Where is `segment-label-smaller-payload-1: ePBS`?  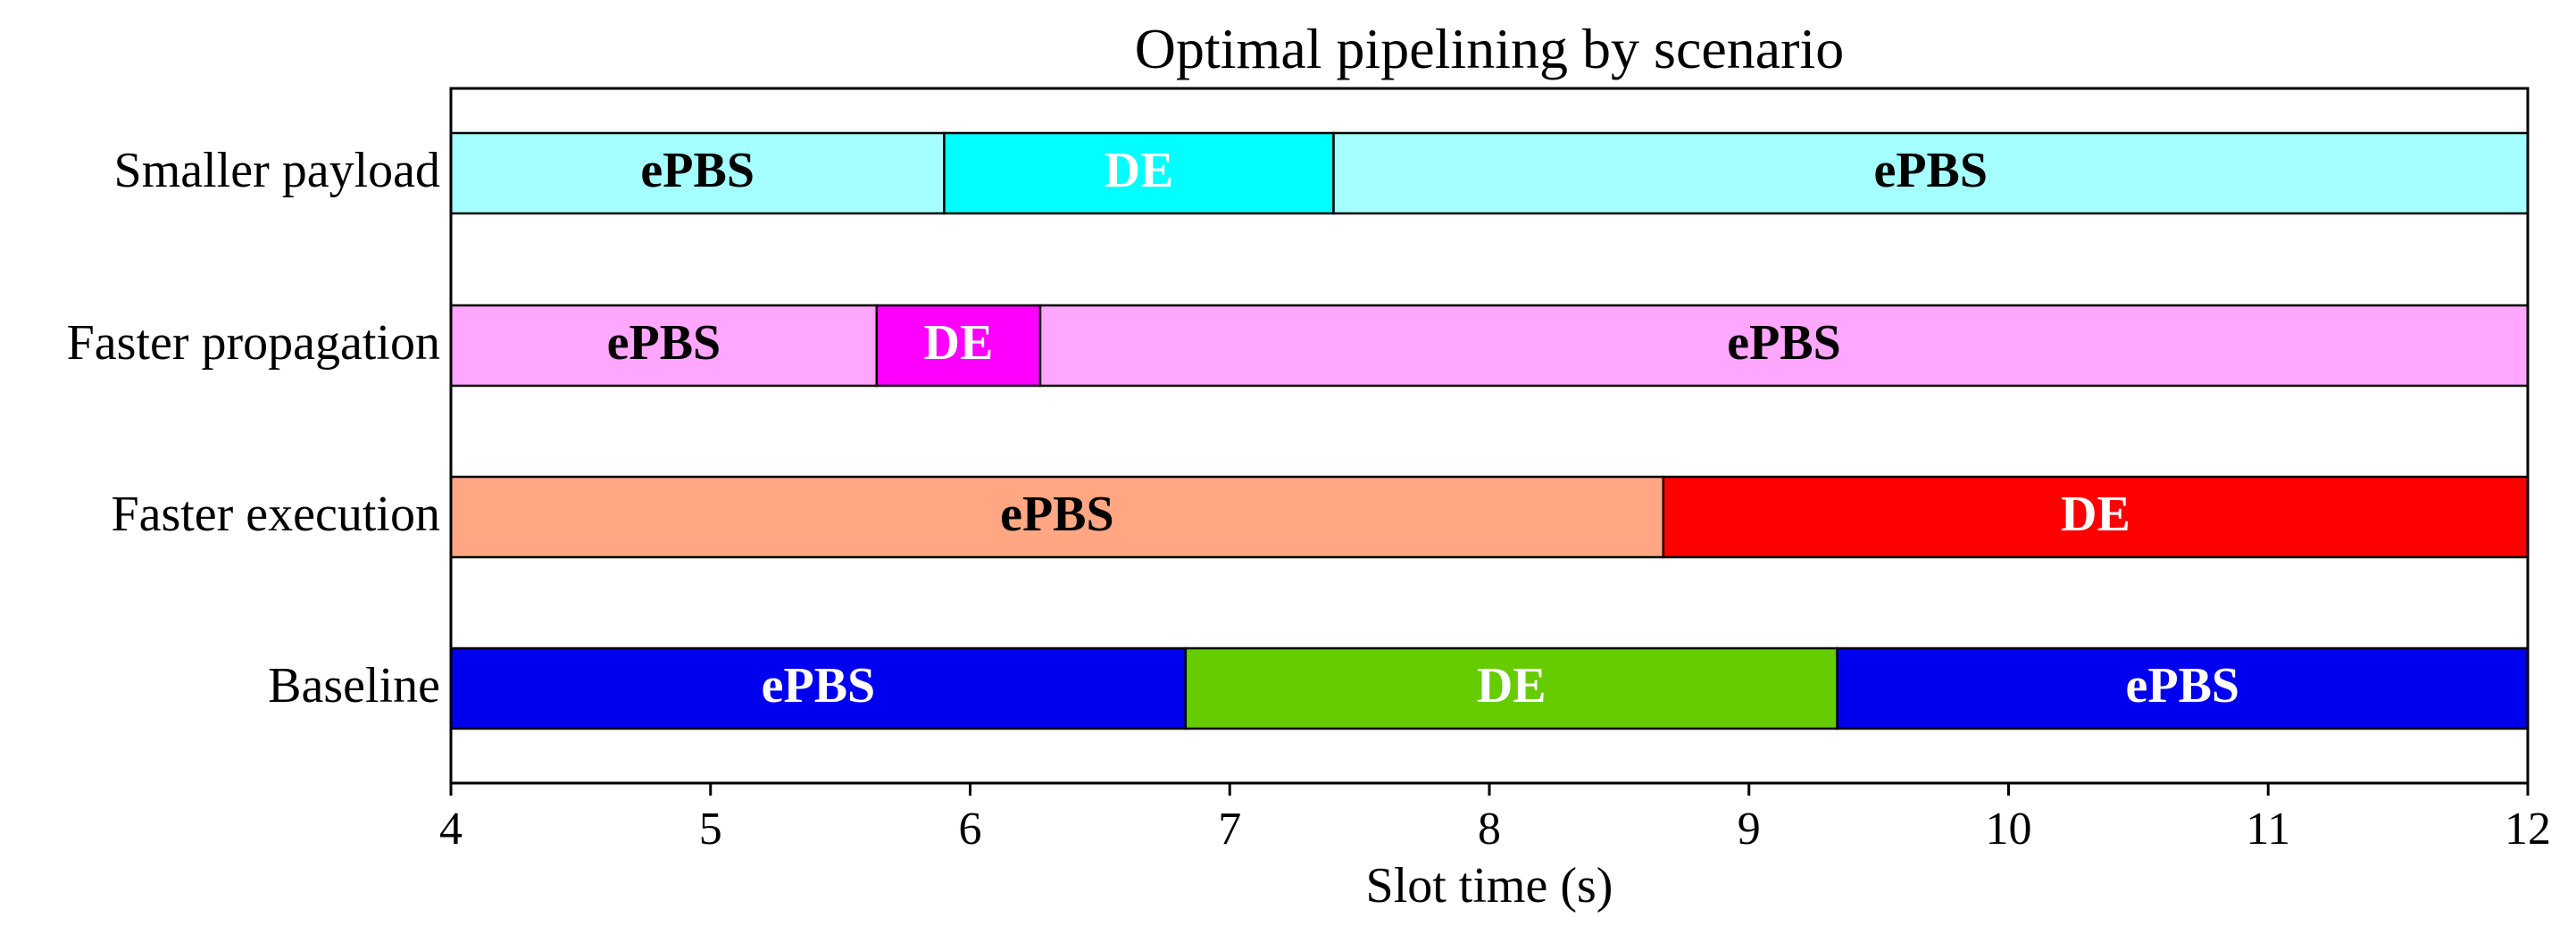
segment-label-smaller-payload-1: ePBS is located at coordinates (697, 170).